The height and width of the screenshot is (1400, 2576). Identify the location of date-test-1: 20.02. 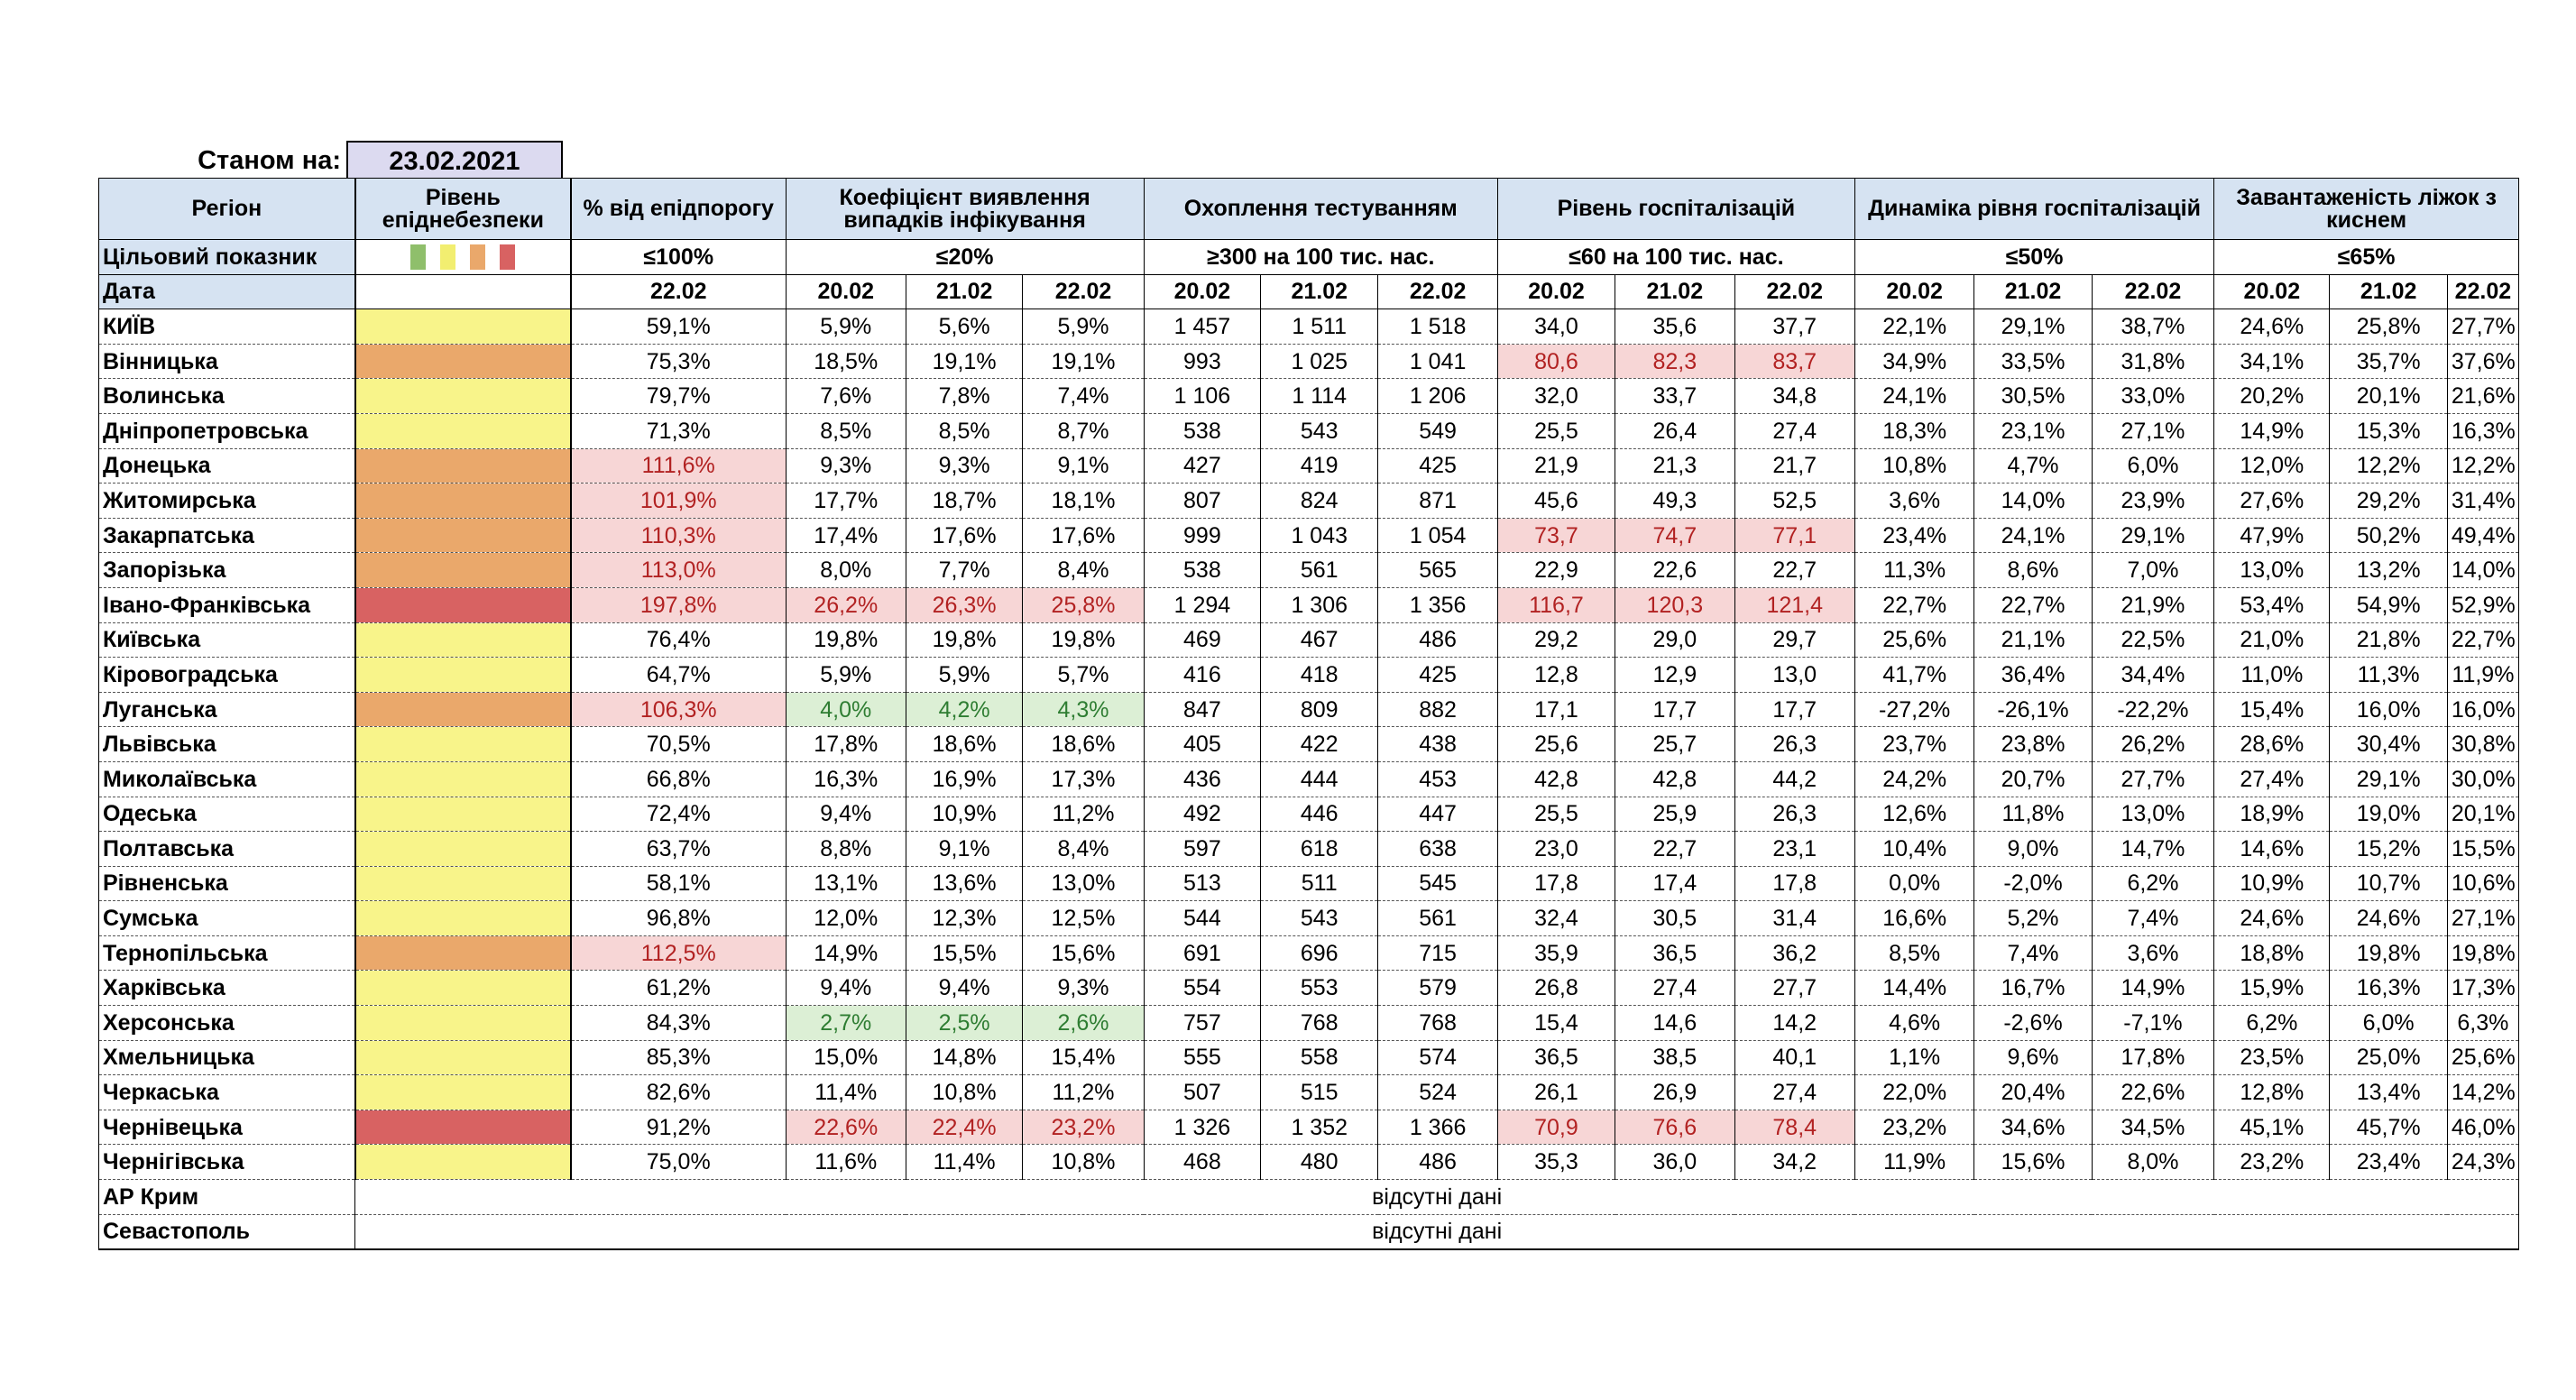
(1202, 291).